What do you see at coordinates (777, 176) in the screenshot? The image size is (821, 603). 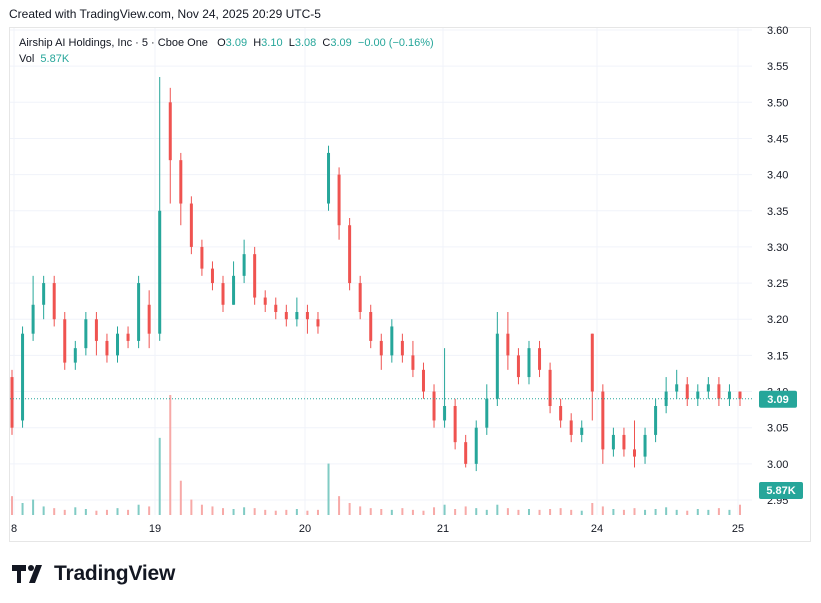 I see `y-tick-label: 3.40` at bounding box center [777, 176].